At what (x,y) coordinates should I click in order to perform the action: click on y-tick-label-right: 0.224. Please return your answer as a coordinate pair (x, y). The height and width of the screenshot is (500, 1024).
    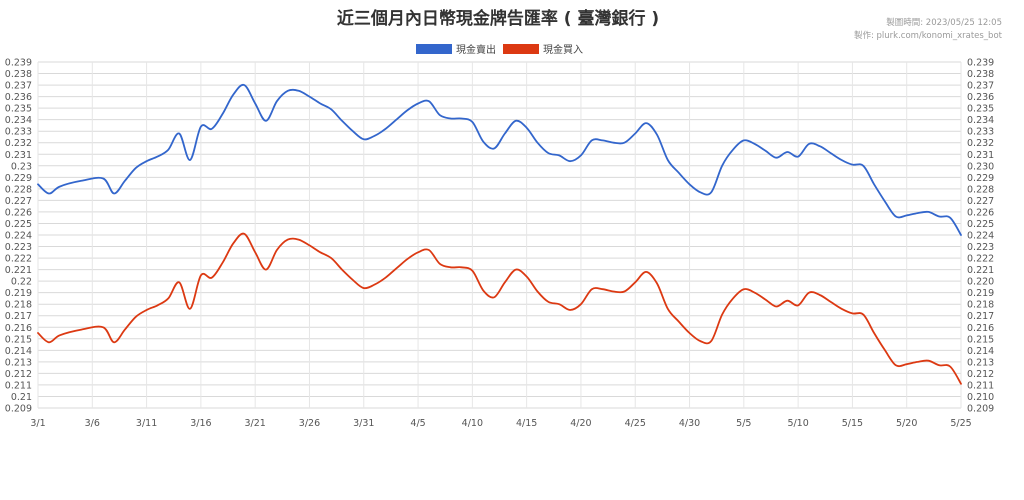
    Looking at the image, I should click on (980, 236).